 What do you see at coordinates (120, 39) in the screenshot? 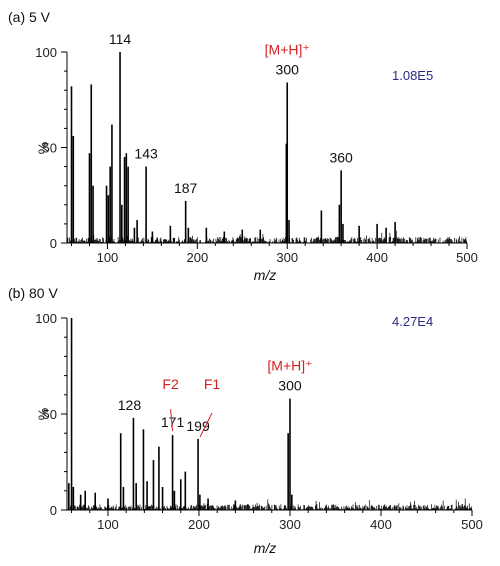
I see `panel-a-peak-label-114: 114` at bounding box center [120, 39].